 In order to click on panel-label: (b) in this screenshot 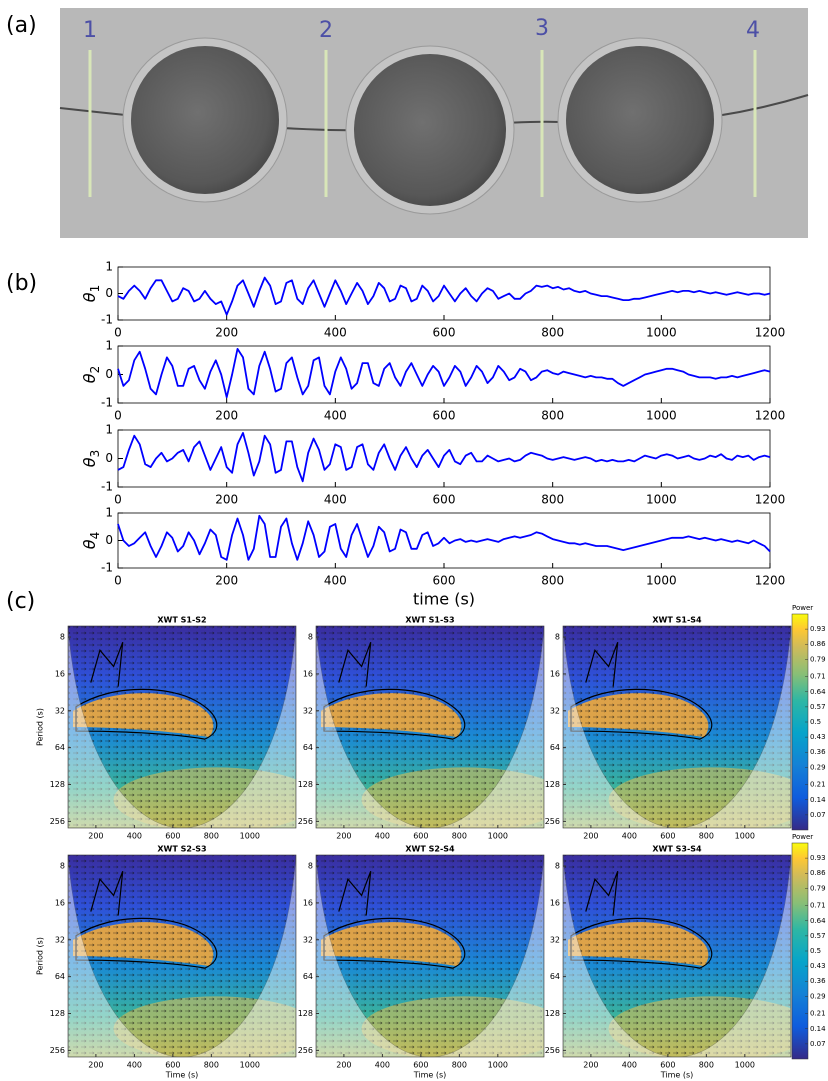, I will do `click(21, 283)`.